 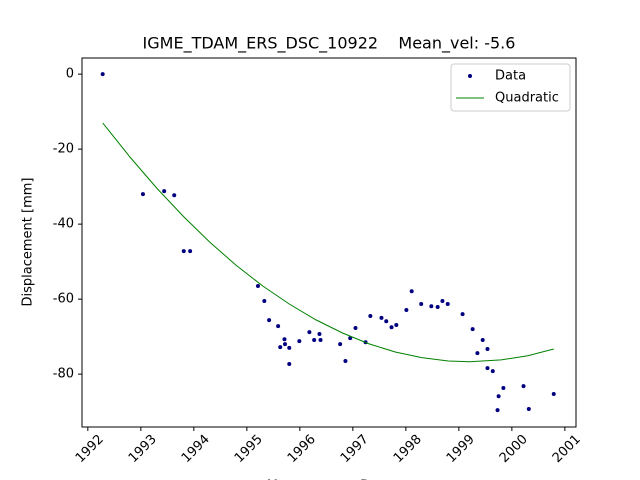 What do you see at coordinates (527, 98) in the screenshot?
I see `legend-label: Quadratic` at bounding box center [527, 98].